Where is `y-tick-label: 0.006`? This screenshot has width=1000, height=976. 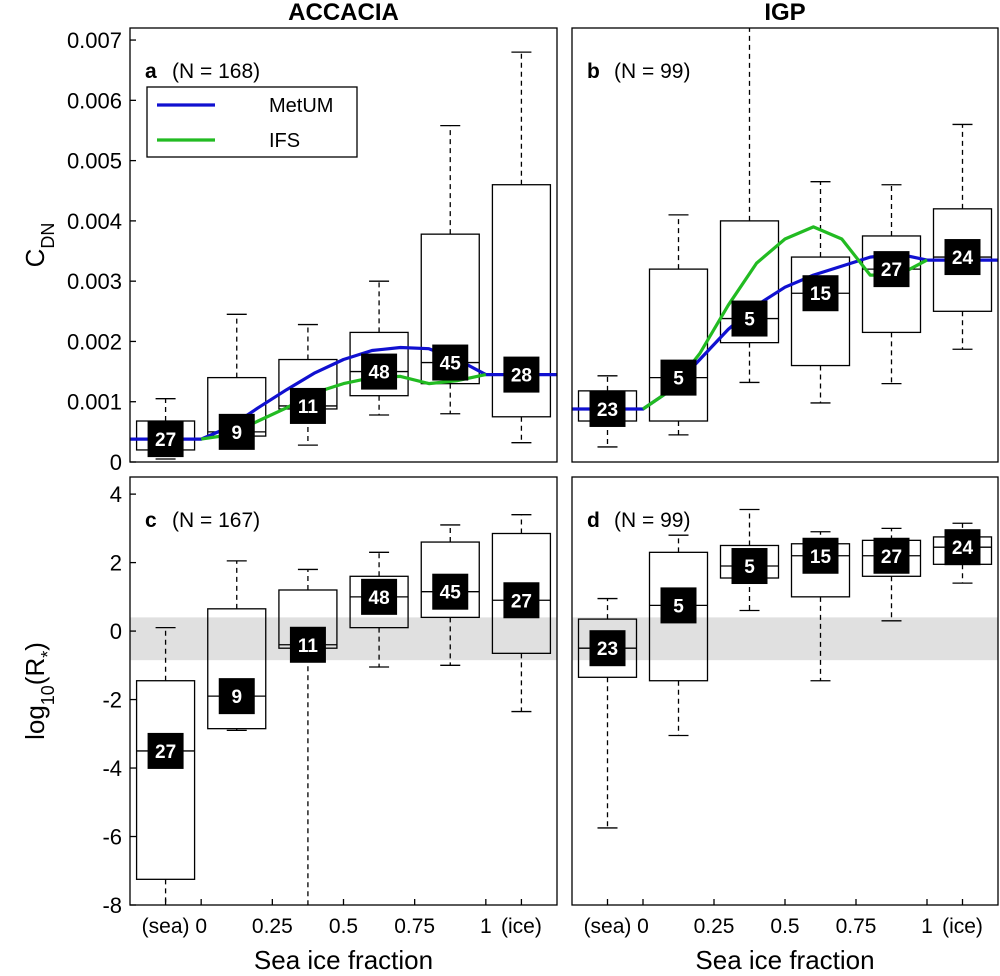 y-tick-label: 0.006 is located at coordinates (94, 100).